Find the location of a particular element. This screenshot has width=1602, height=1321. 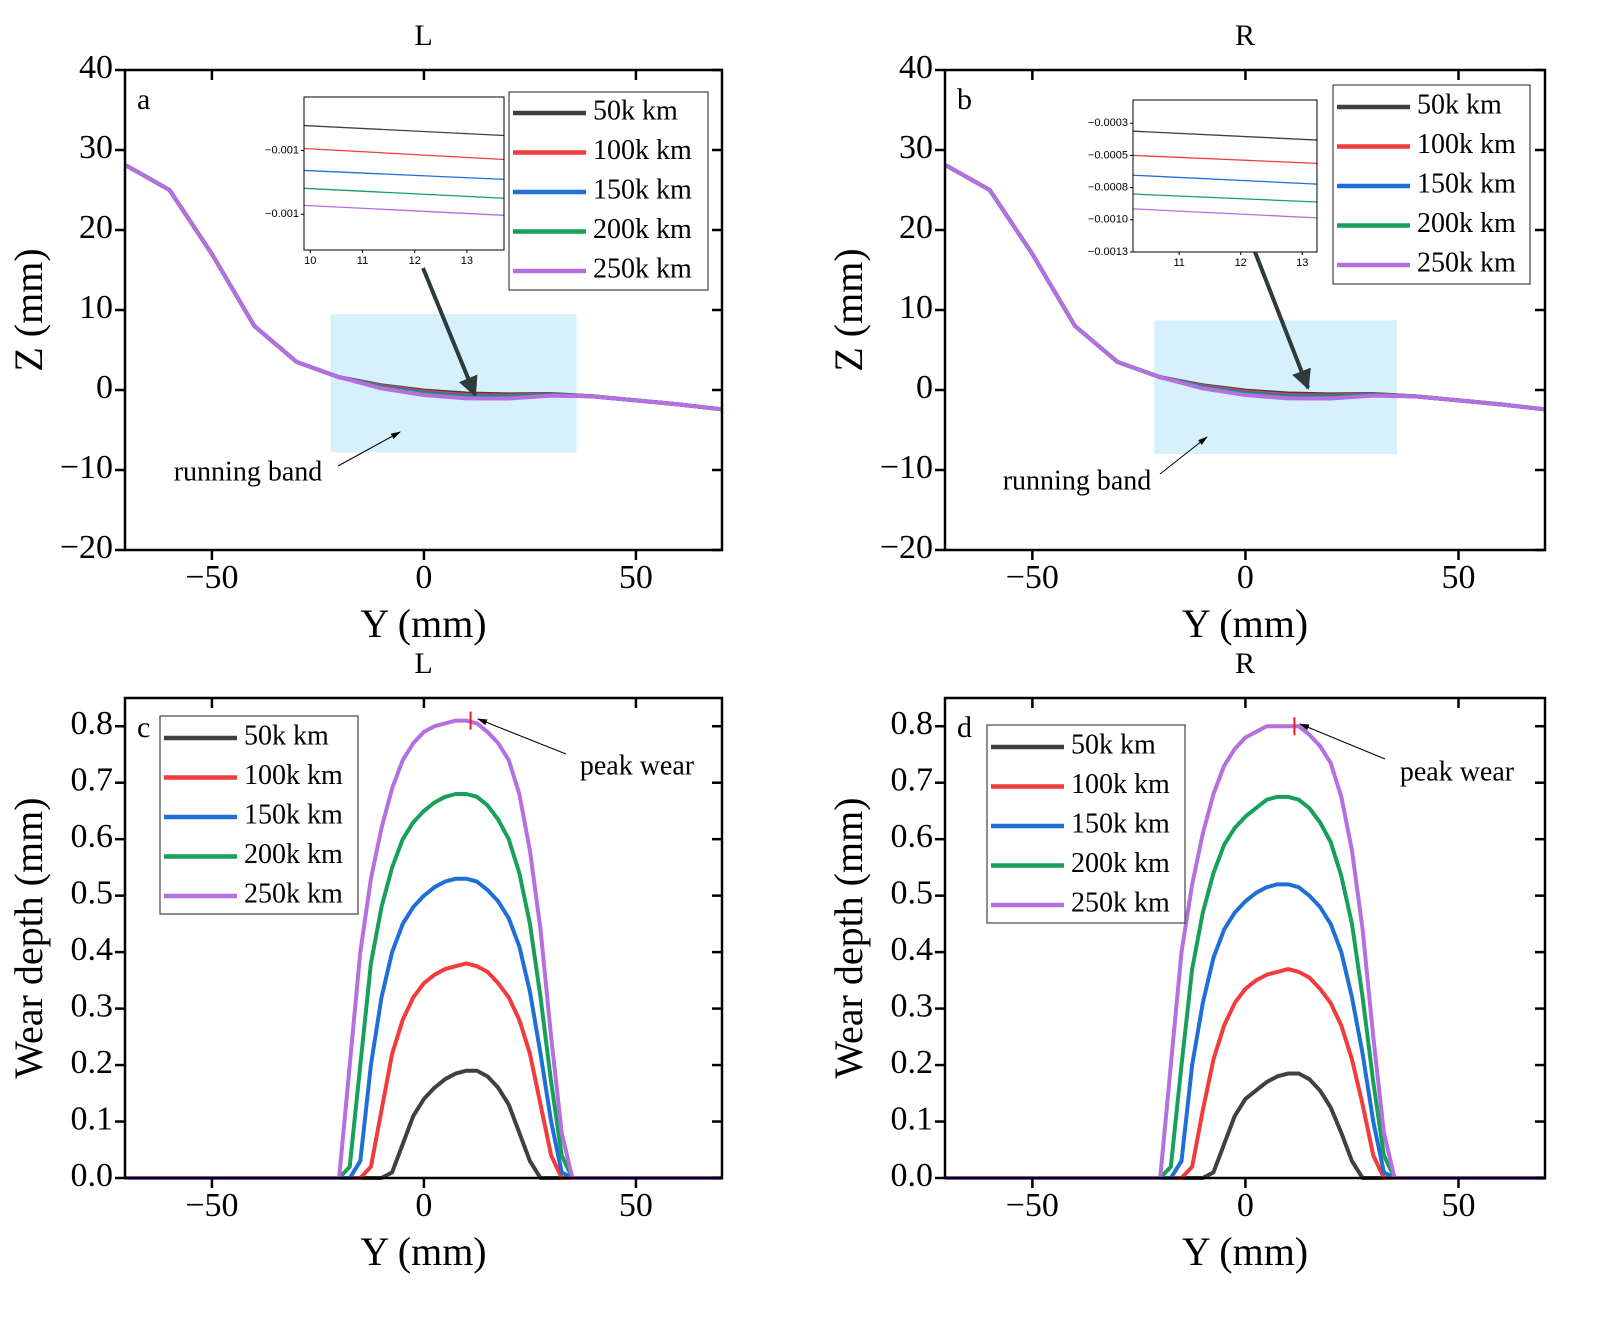

y-tick-label: 20 is located at coordinates (96, 227).